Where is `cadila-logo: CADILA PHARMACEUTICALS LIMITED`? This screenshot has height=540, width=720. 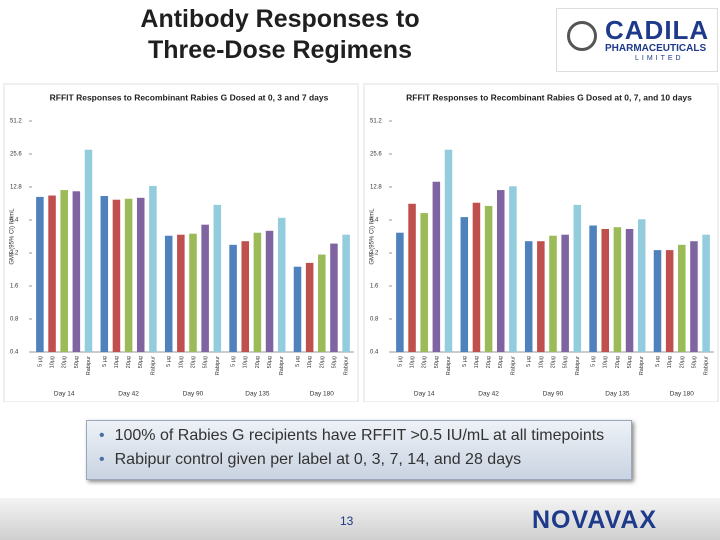
cadila-logo: CADILA PHARMACEUTICALS LIMITED is located at coordinates (637, 40).